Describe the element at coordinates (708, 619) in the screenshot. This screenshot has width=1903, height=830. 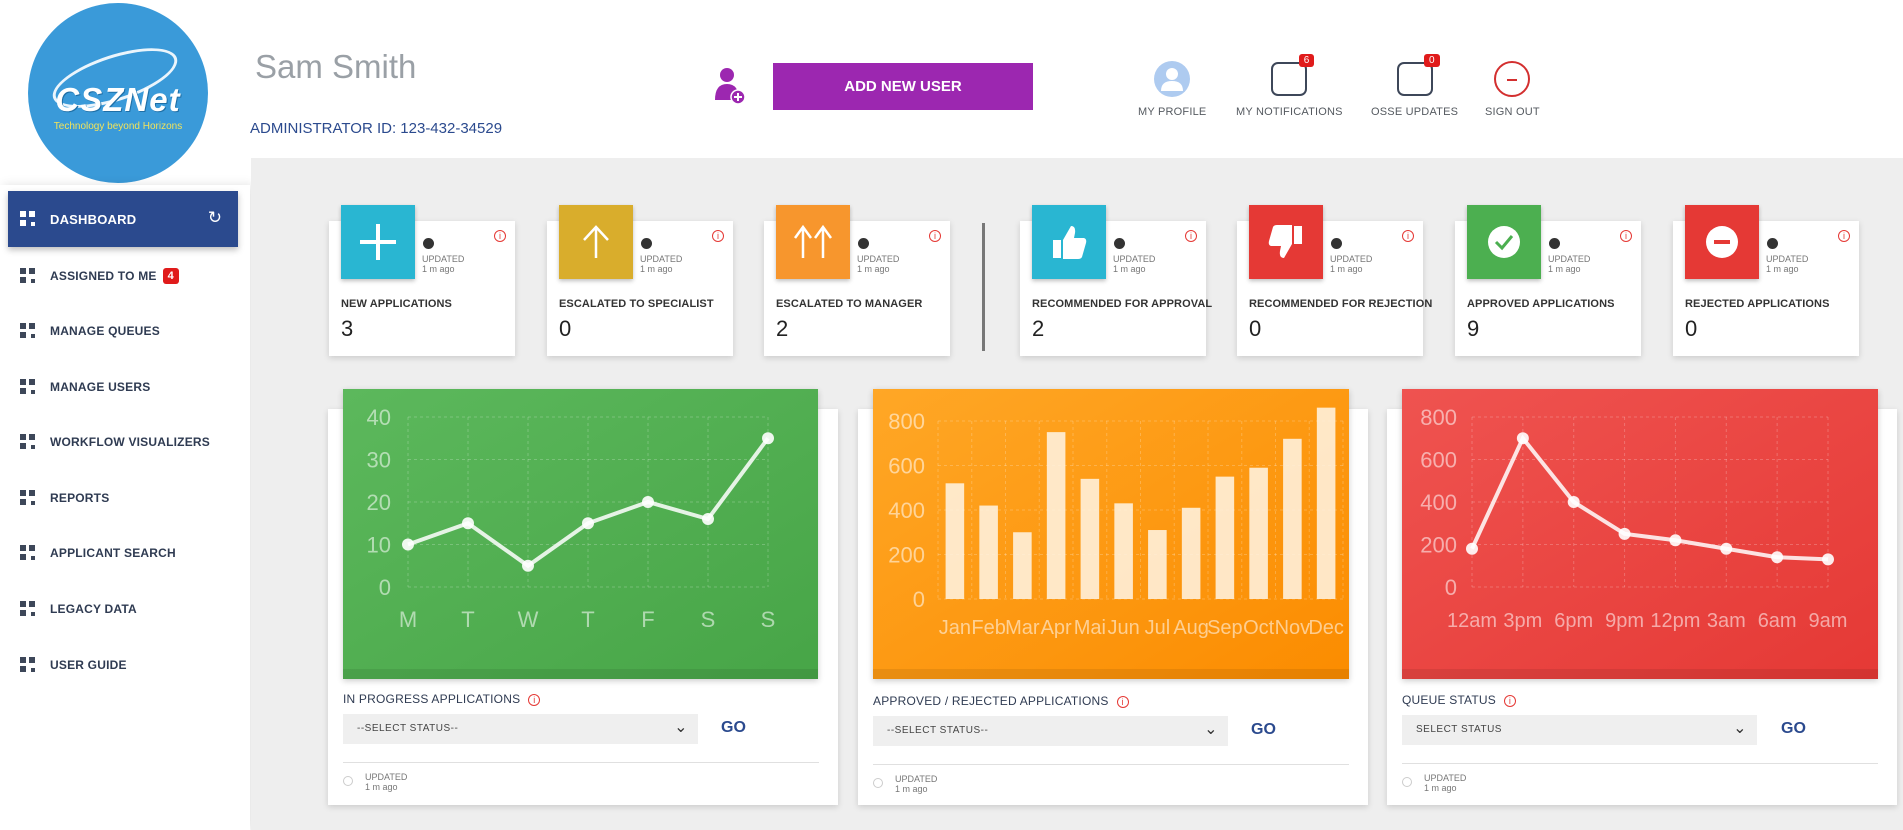
I see `x-tick-label: S` at that location.